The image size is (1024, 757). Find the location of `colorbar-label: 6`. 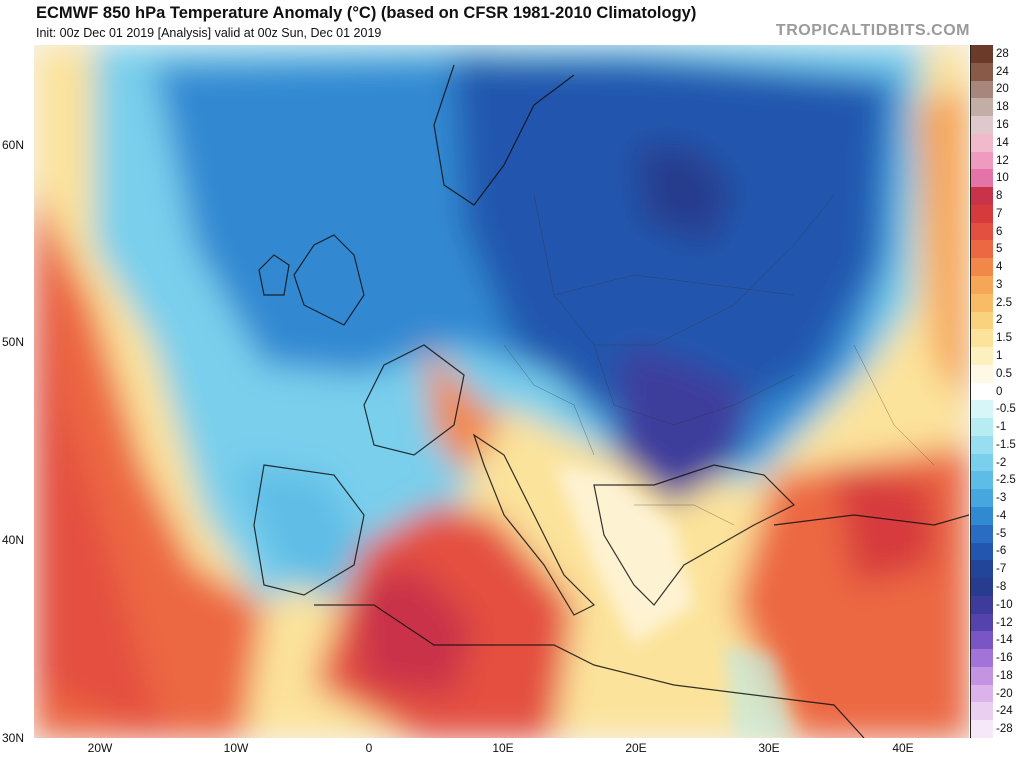

colorbar-label: 6 is located at coordinates (999, 231).